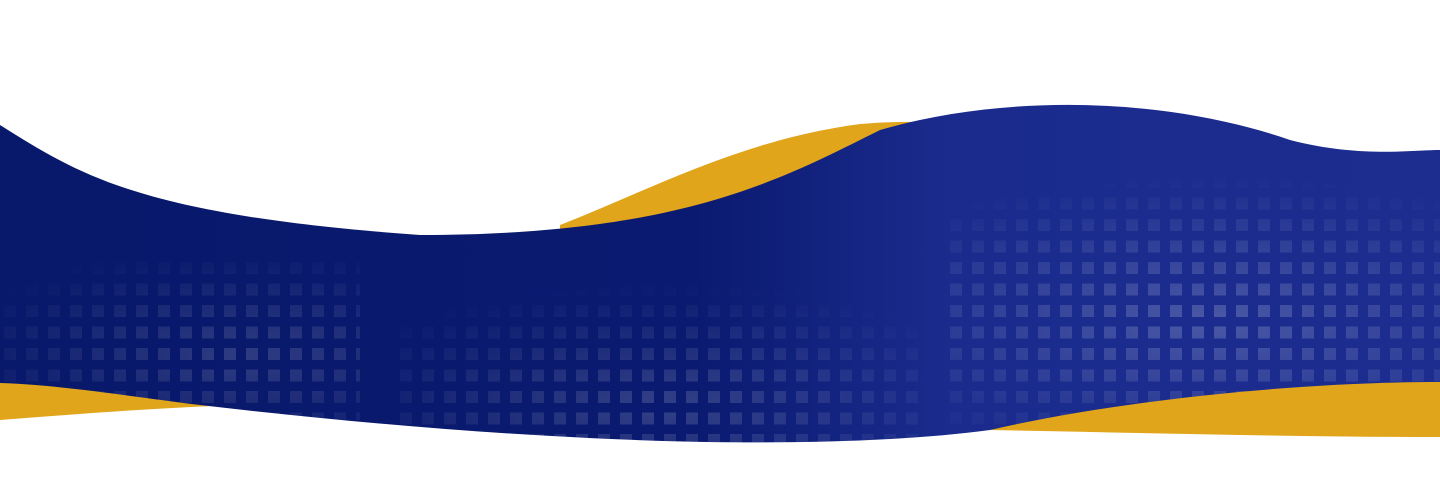 The width and height of the screenshot is (1440, 494). Describe the element at coordinates (1215, 408) in the screenshot. I see `gold-wave-right` at that location.